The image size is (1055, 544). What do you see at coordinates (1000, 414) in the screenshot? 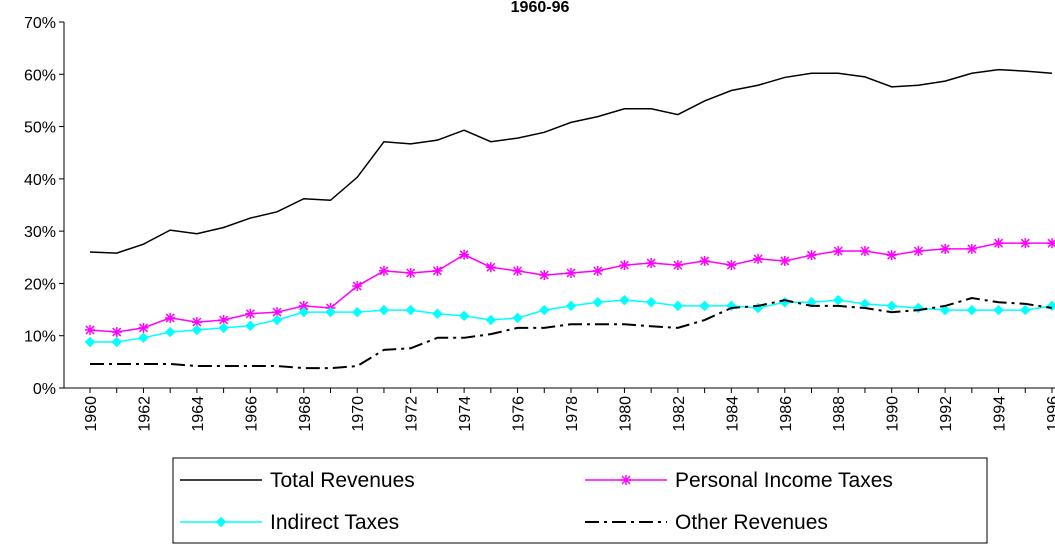
I see `x-tick-label: 1994` at bounding box center [1000, 414].